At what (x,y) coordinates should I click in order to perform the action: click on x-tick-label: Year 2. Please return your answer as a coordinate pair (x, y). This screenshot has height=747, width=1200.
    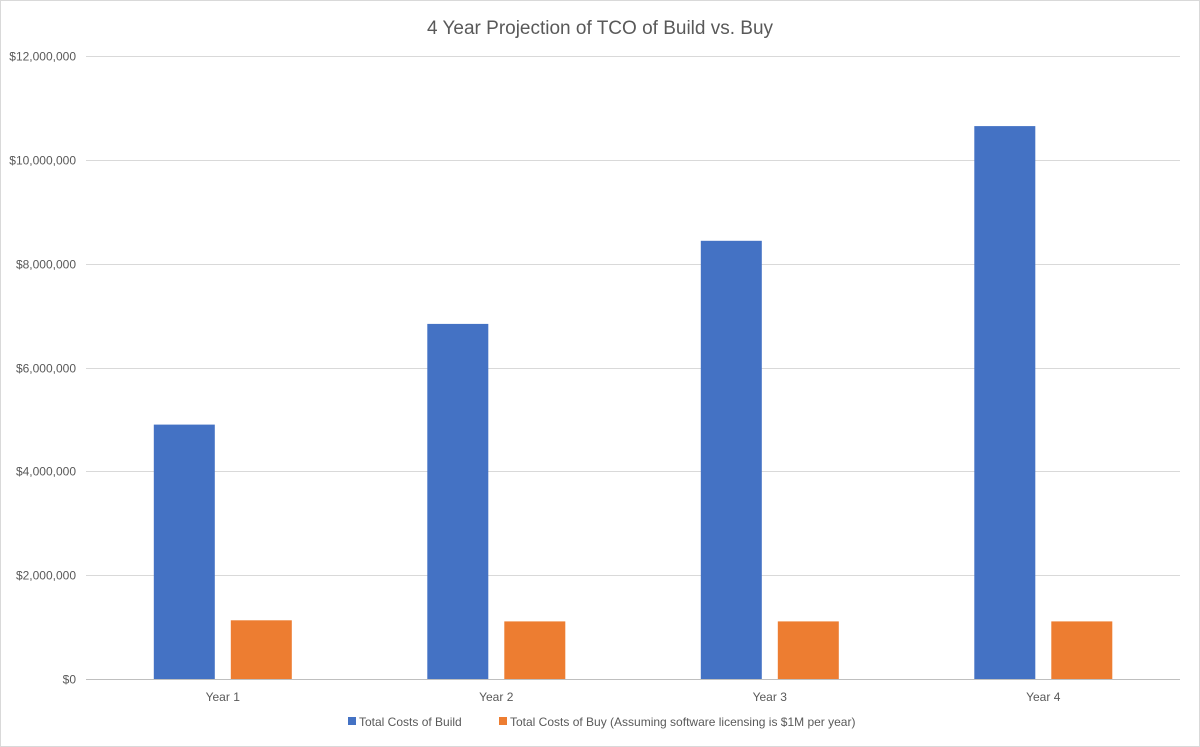
    Looking at the image, I should click on (496, 697).